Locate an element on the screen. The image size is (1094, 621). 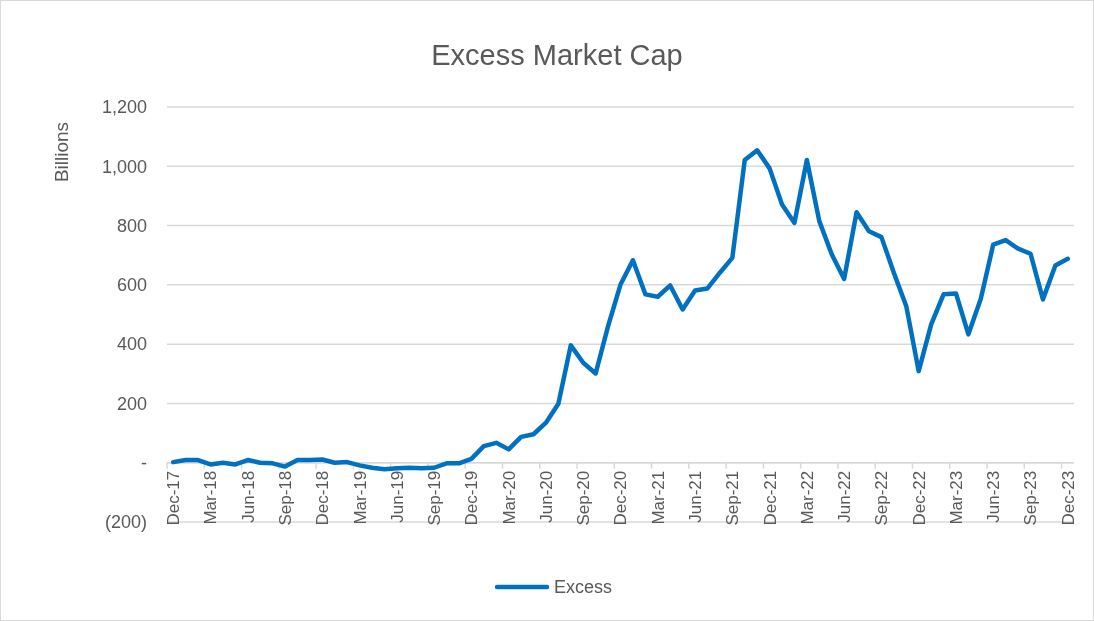
x-tick-label: Dec-18 is located at coordinates (323, 498).